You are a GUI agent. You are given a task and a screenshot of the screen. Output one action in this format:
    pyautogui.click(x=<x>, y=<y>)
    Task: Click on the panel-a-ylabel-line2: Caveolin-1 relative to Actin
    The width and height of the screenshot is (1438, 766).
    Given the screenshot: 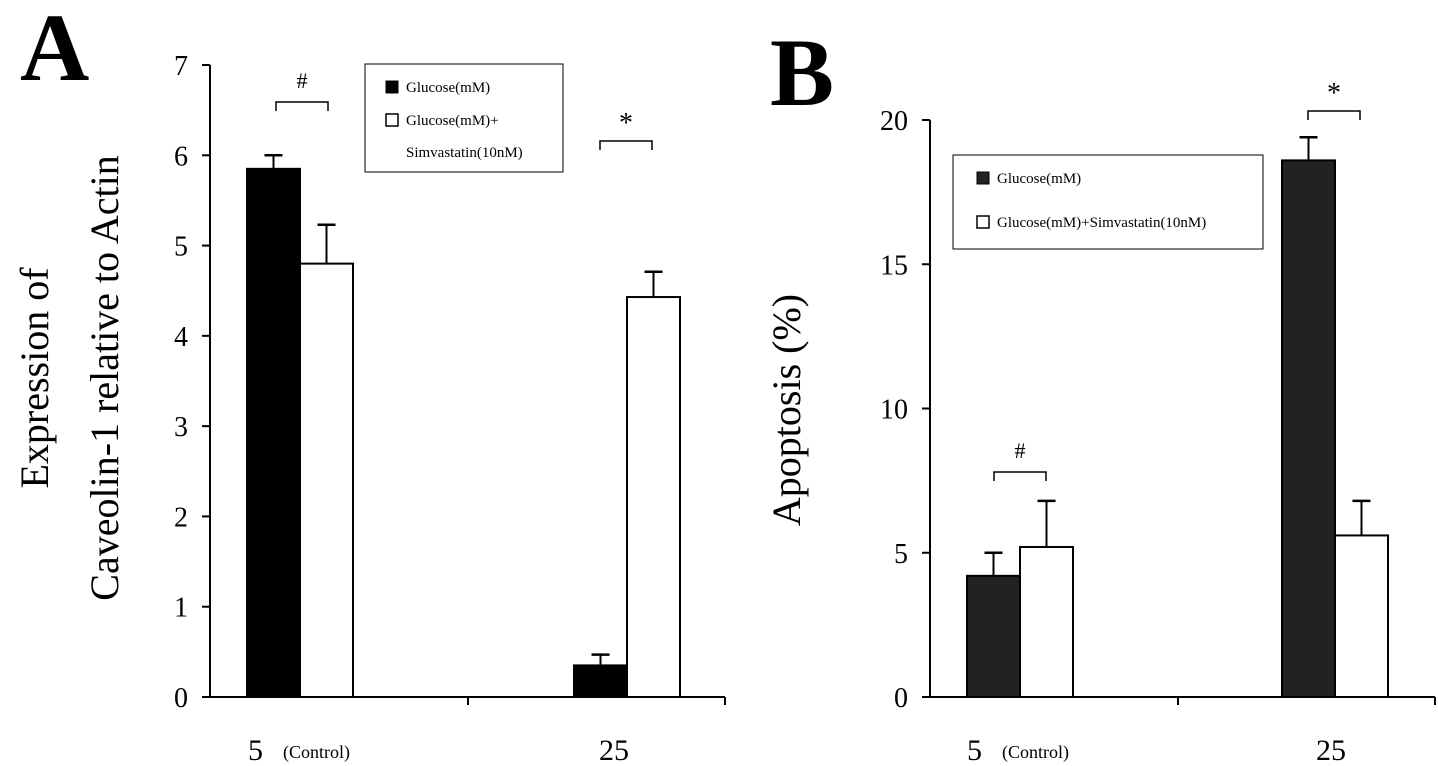 What is the action you would take?
    pyautogui.click(x=104, y=377)
    